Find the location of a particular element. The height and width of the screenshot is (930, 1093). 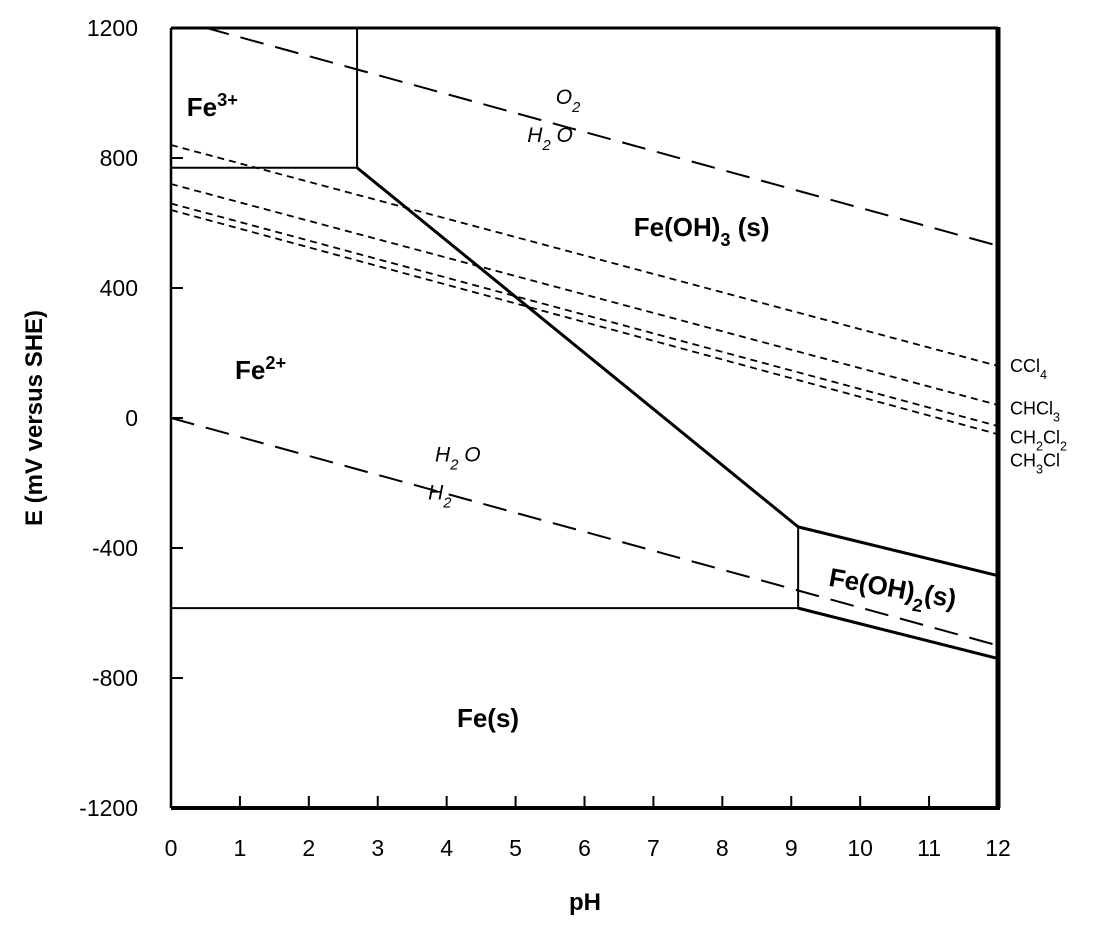

y-axis-title: E (mV versus SHE) is located at coordinates (34, 418).